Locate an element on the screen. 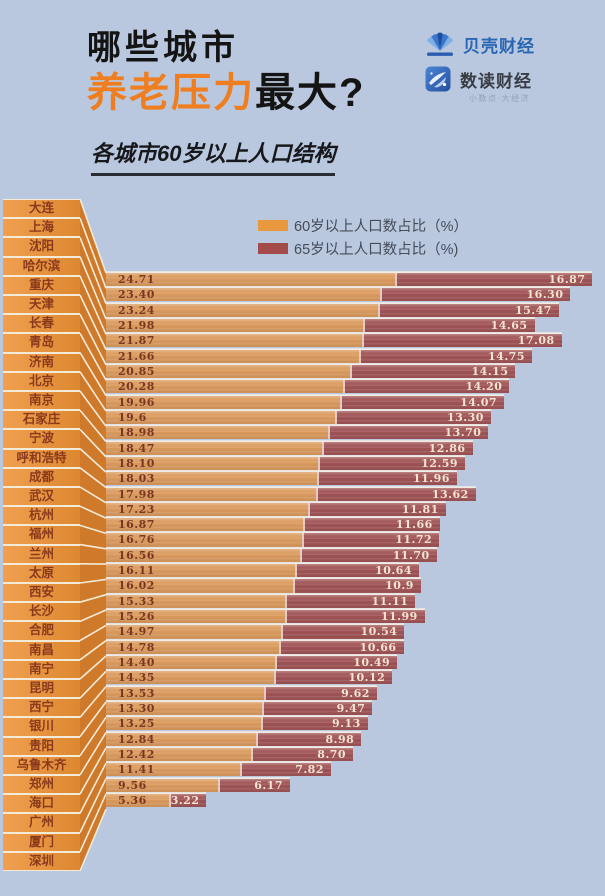 Image resolution: width=605 pixels, height=896 pixels. bar-60plus: 18.10 is located at coordinates (212, 463).